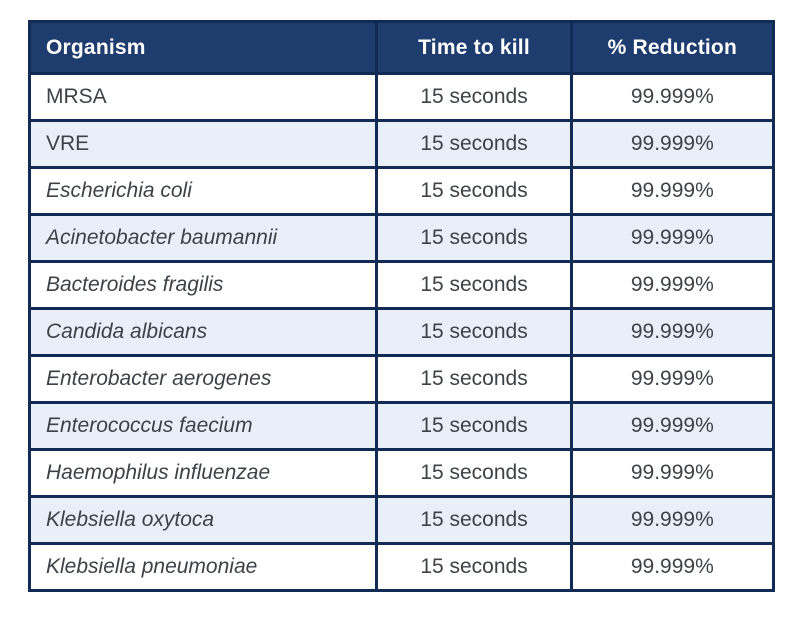 The width and height of the screenshot is (800, 618). What do you see at coordinates (203, 238) in the screenshot?
I see `organism-cell: Acinetobacter baumannii` at bounding box center [203, 238].